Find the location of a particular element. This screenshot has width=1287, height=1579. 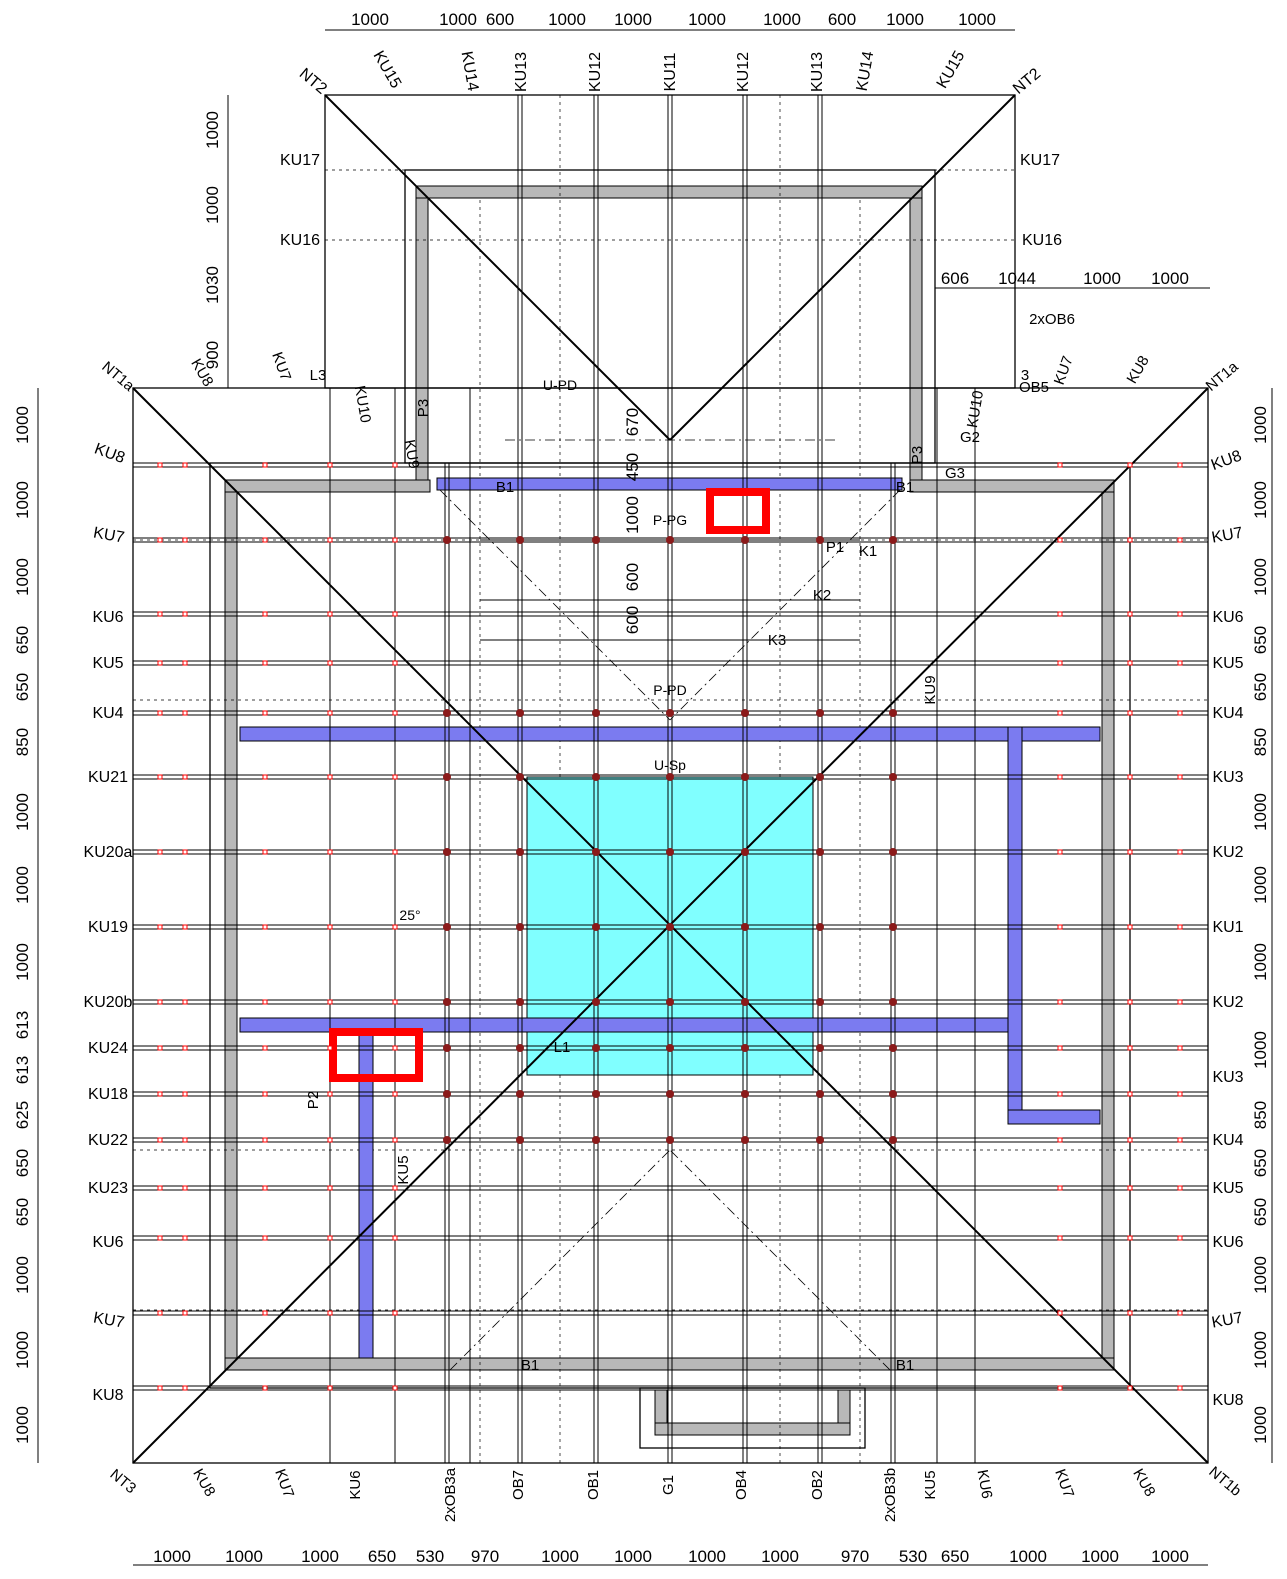

label-bottom: NT1b is located at coordinates (1224, 1481).